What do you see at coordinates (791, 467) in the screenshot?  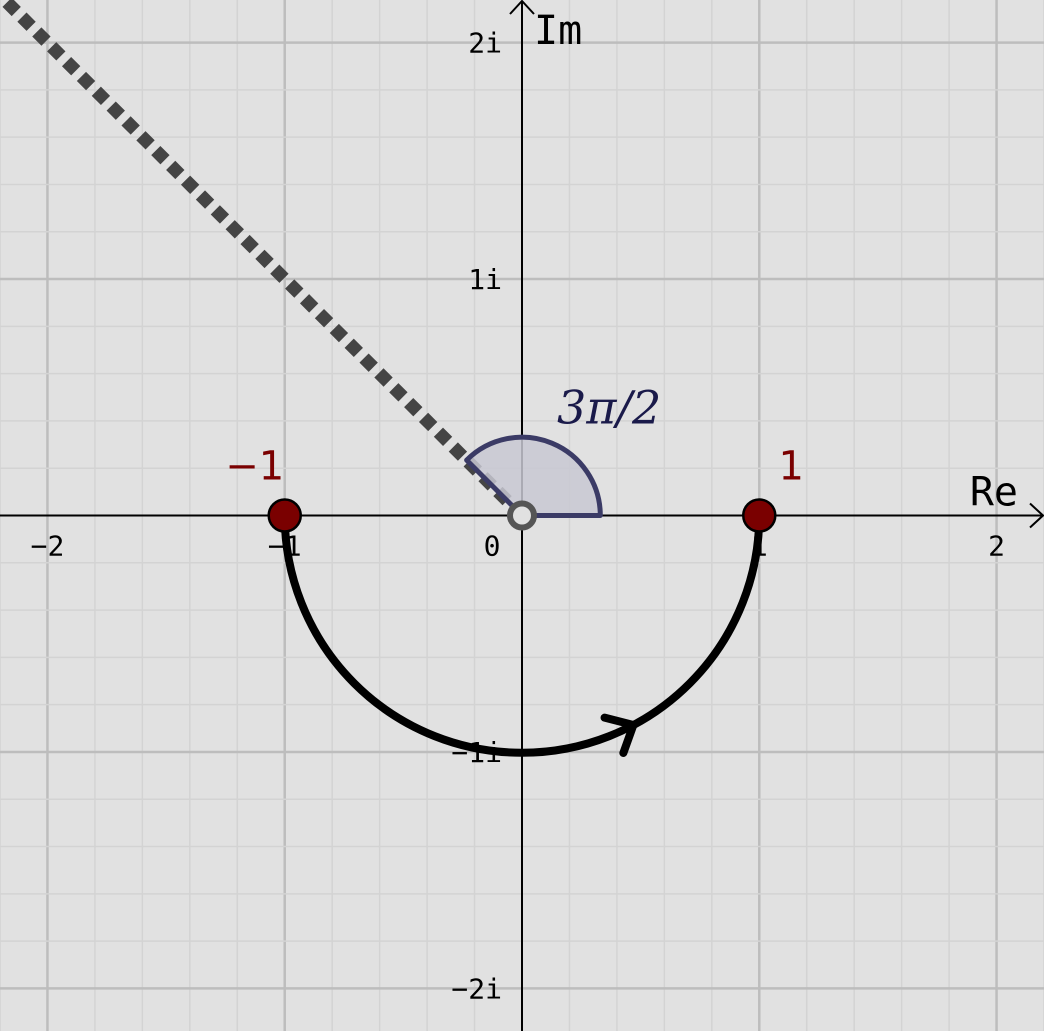 I see `point-one-label: 1` at bounding box center [791, 467].